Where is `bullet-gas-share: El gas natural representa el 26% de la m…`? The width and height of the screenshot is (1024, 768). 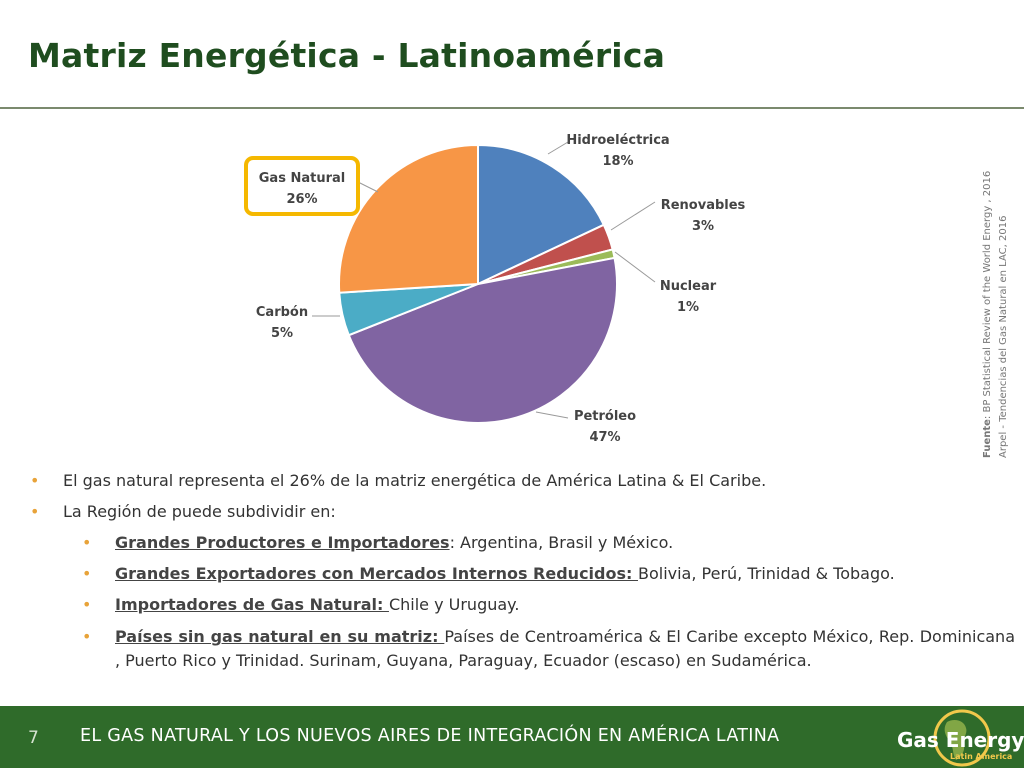 bullet-gas-share: El gas natural representa el 26% de la m… is located at coordinates (522, 481).